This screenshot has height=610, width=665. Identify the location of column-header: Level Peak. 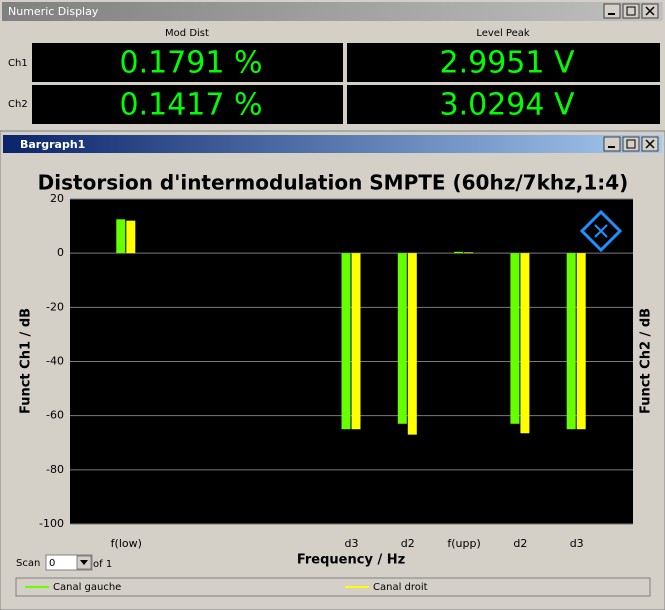
(503, 33).